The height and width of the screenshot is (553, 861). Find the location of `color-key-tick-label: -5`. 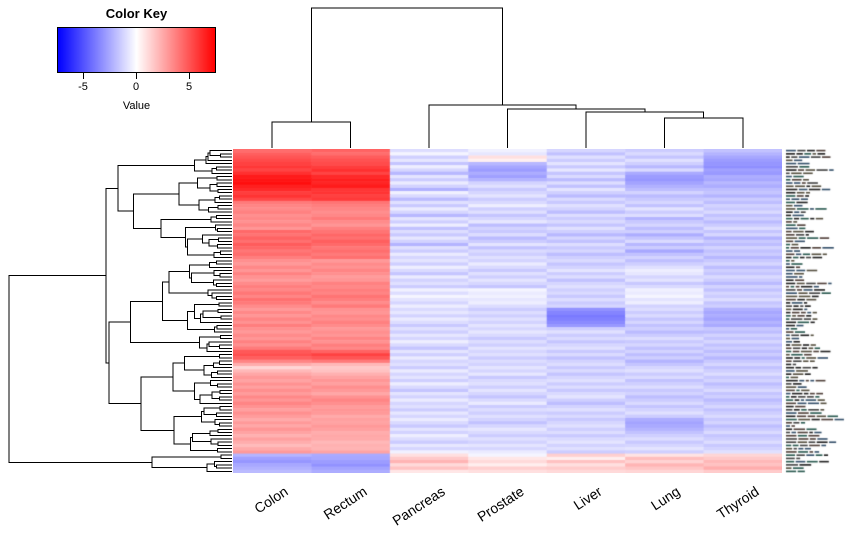

color-key-tick-label: -5 is located at coordinates (83, 87).